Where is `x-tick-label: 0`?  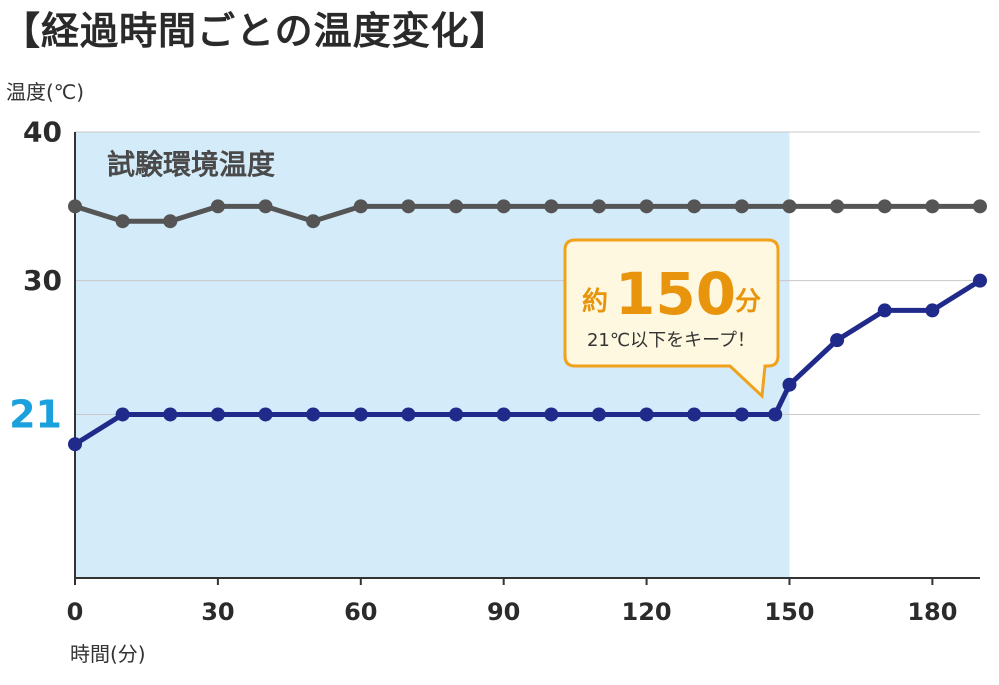
x-tick-label: 0 is located at coordinates (75, 612).